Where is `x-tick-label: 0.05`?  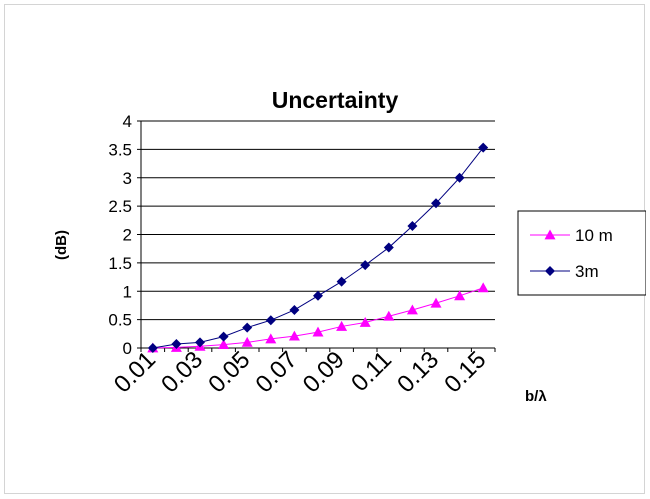 x-tick-label: 0.05 is located at coordinates (229, 372).